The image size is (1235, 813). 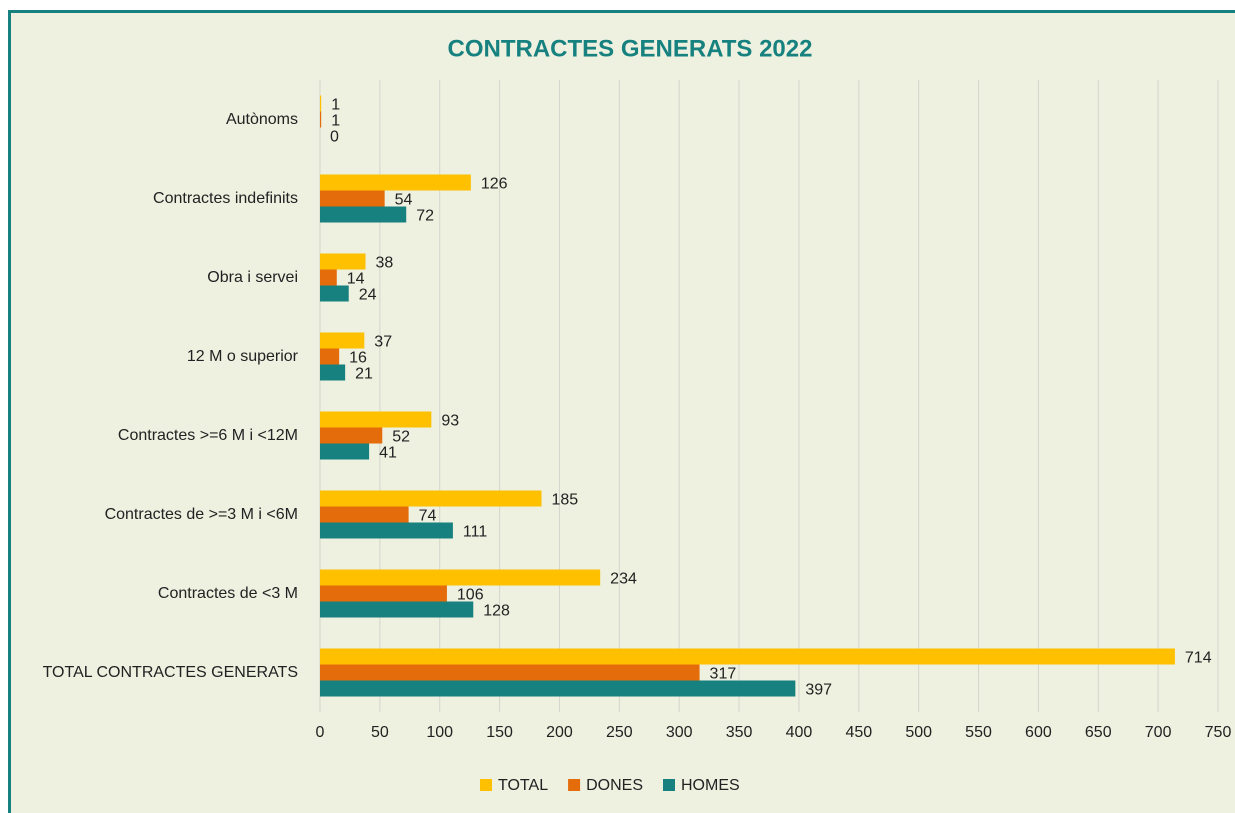 I want to click on value-label: 317, so click(x=723, y=674).